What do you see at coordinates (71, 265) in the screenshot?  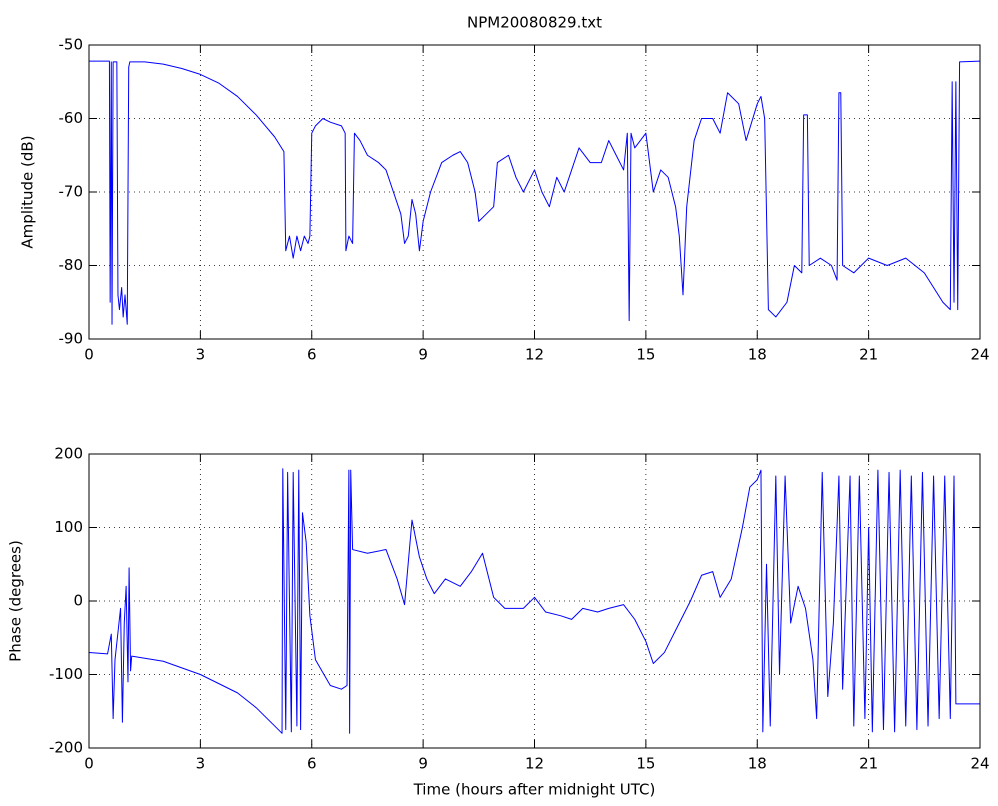 I see `y-tick-label: -80` at bounding box center [71, 265].